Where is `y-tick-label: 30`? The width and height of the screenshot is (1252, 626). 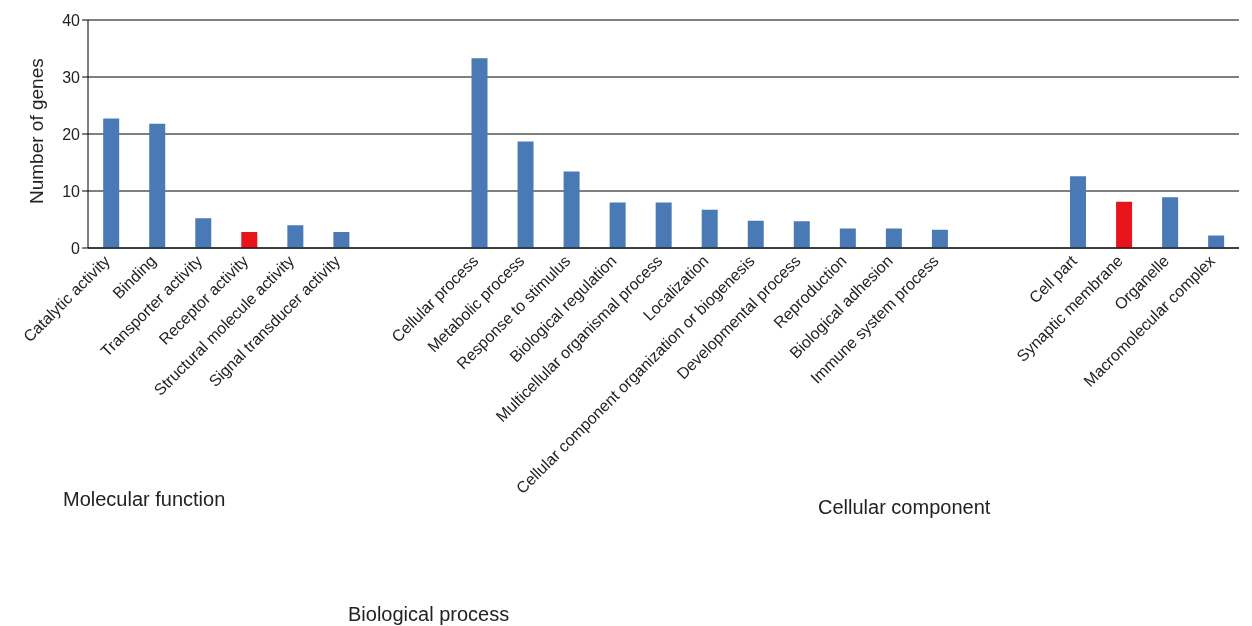
y-tick-label: 30 is located at coordinates (71, 77).